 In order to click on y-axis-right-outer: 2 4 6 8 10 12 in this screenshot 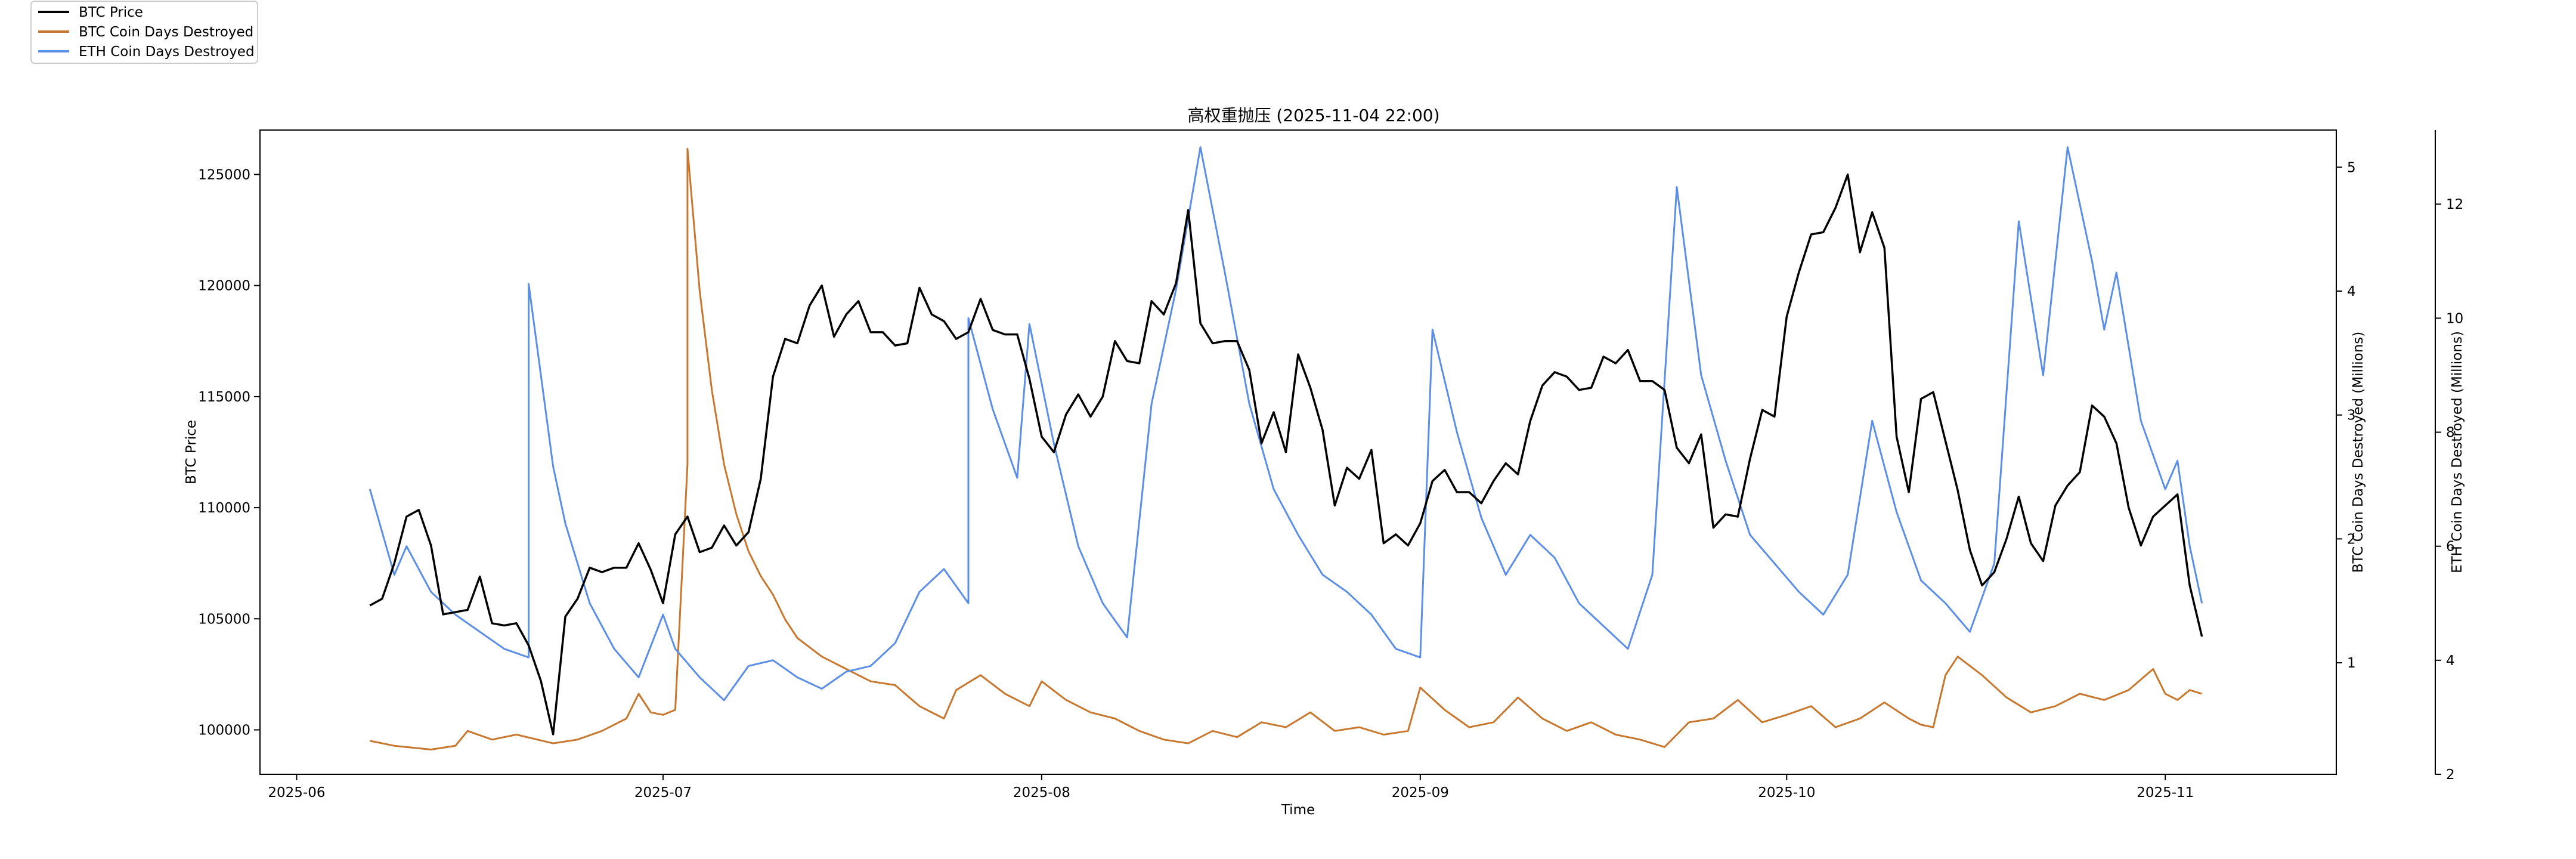, I will do `click(2449, 456)`.